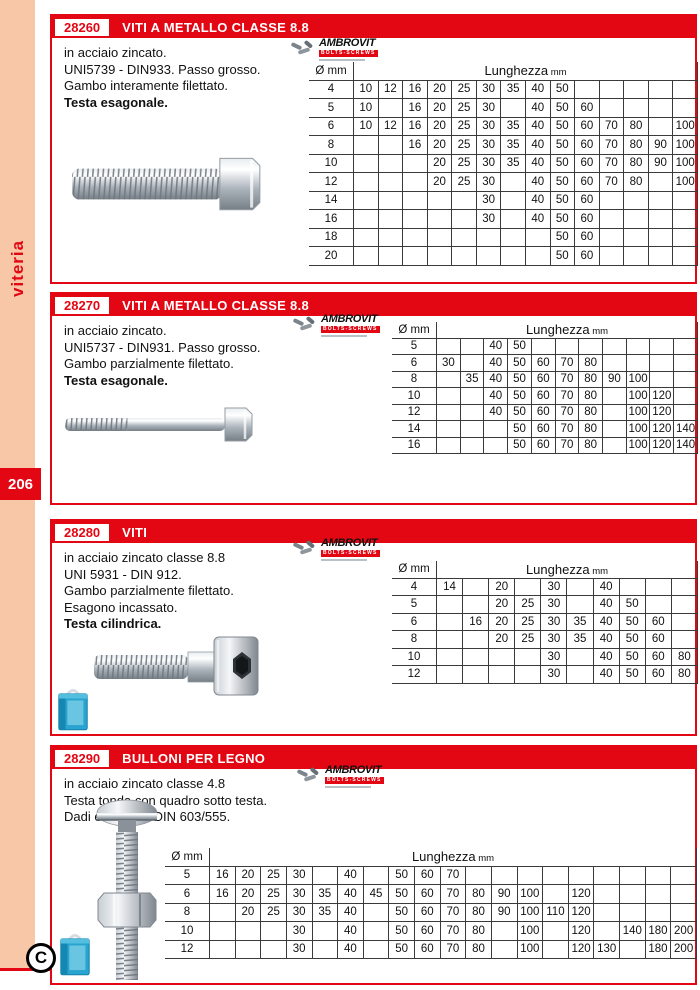 This screenshot has height=990, width=700. What do you see at coordinates (414, 621) in the screenshot?
I see `diameter-value: 6` at bounding box center [414, 621].